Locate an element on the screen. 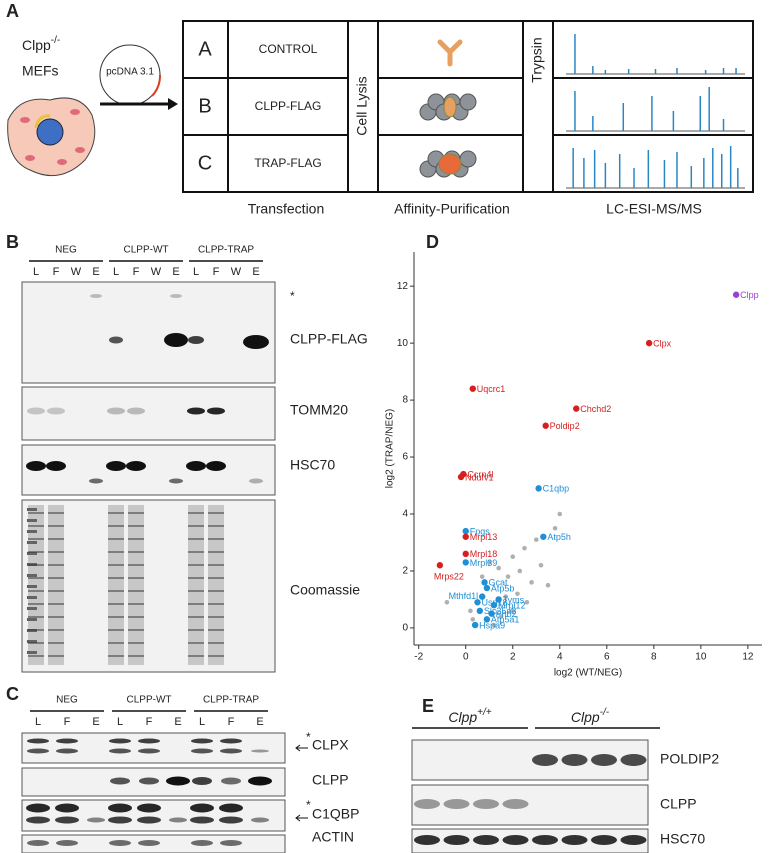  blot-label: CLPP is located at coordinates (330, 780).